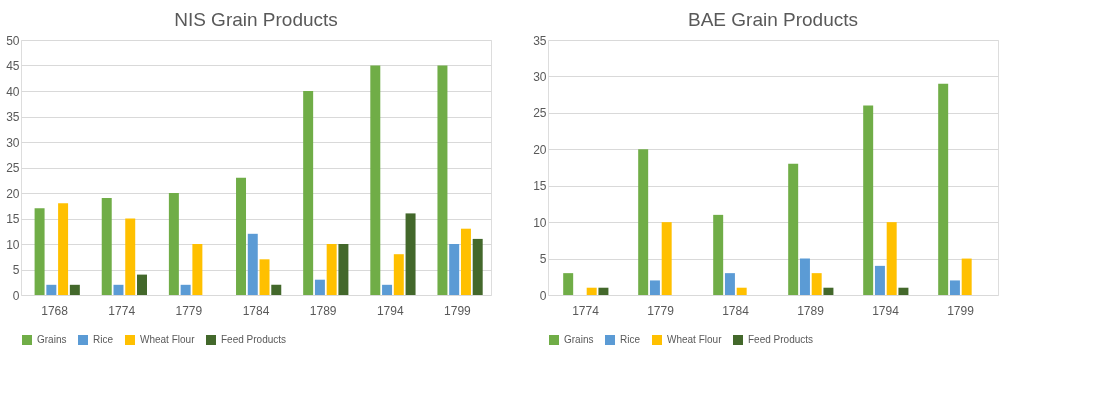 Image resolution: width=1102 pixels, height=416 pixels. Describe the element at coordinates (13, 40) in the screenshot. I see `y-tick-label: 50` at that location.